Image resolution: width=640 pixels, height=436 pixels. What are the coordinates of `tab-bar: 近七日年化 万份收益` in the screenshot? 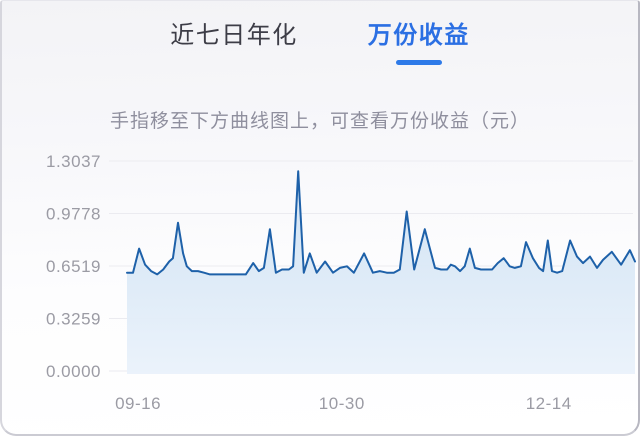 It's located at (320, 43).